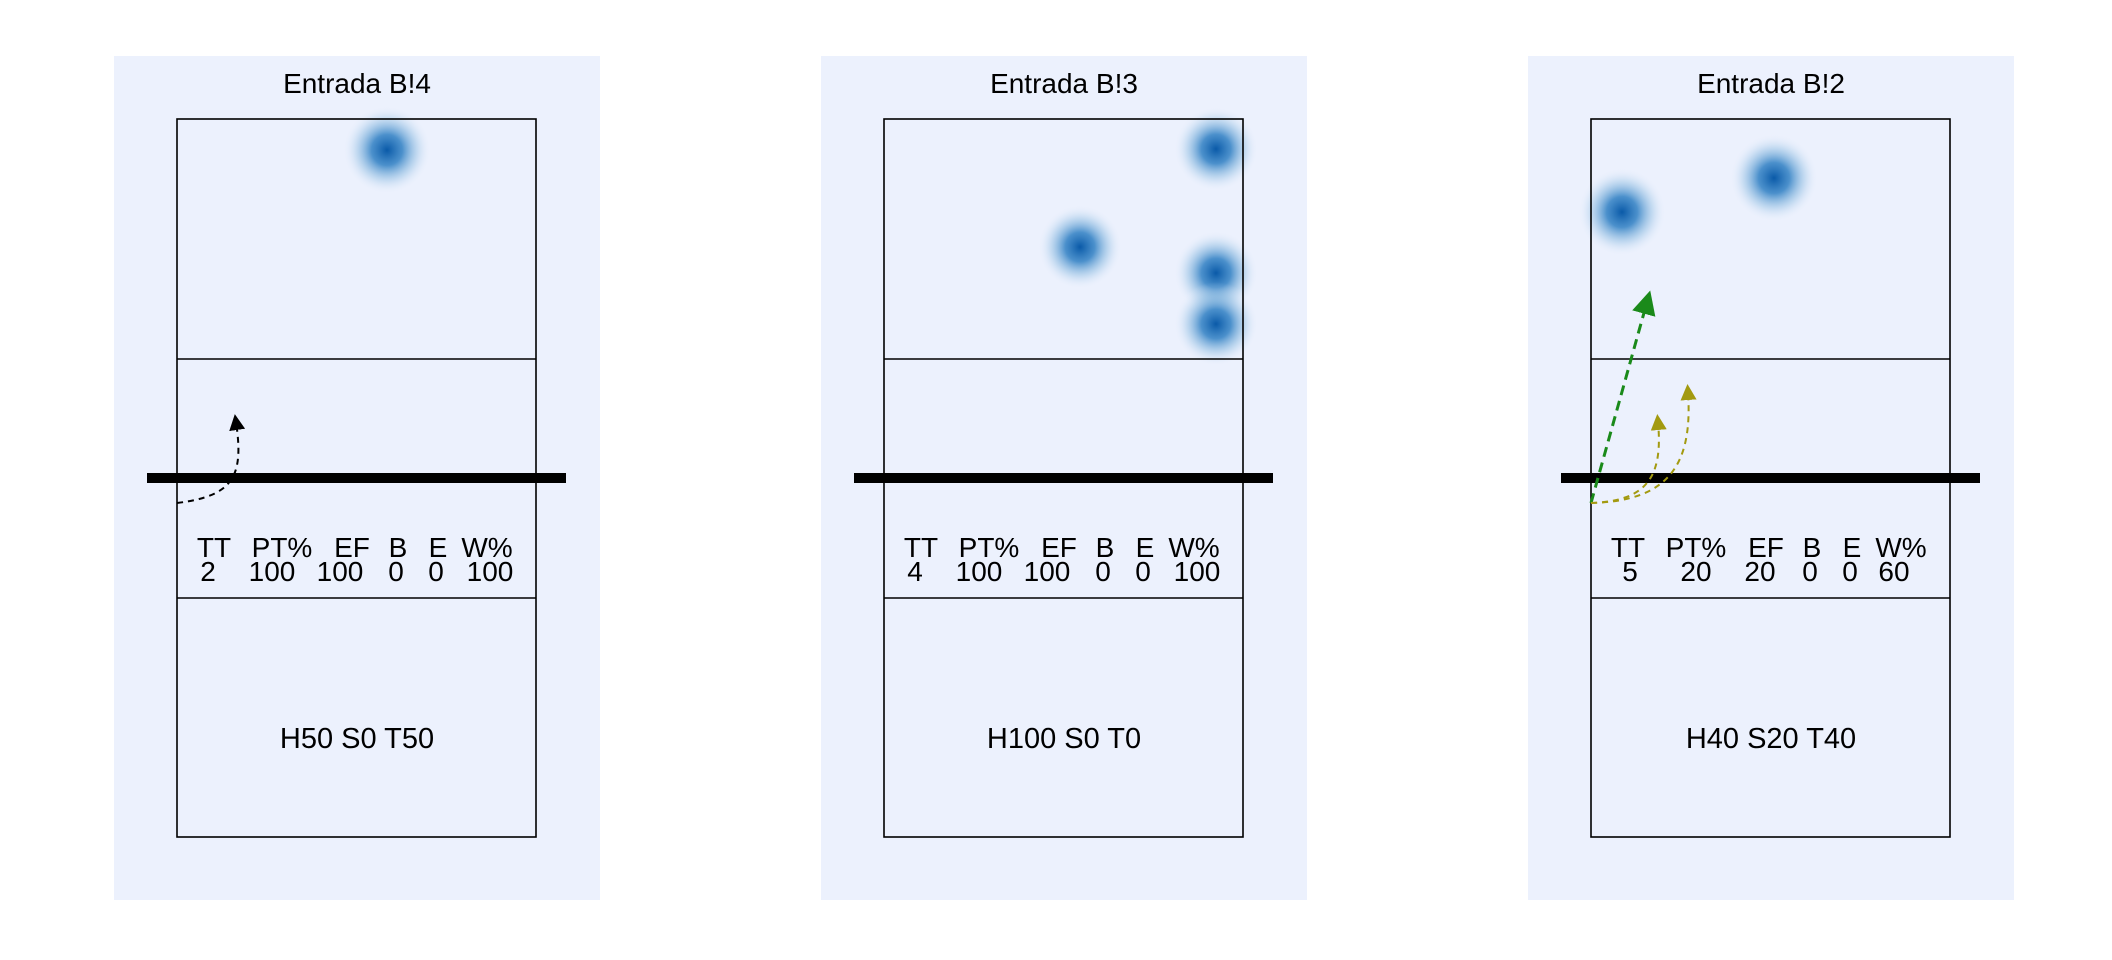 The height and width of the screenshot is (960, 2112). Describe the element at coordinates (357, 83) in the screenshot. I see `panel-title: Entrada B!4` at that location.